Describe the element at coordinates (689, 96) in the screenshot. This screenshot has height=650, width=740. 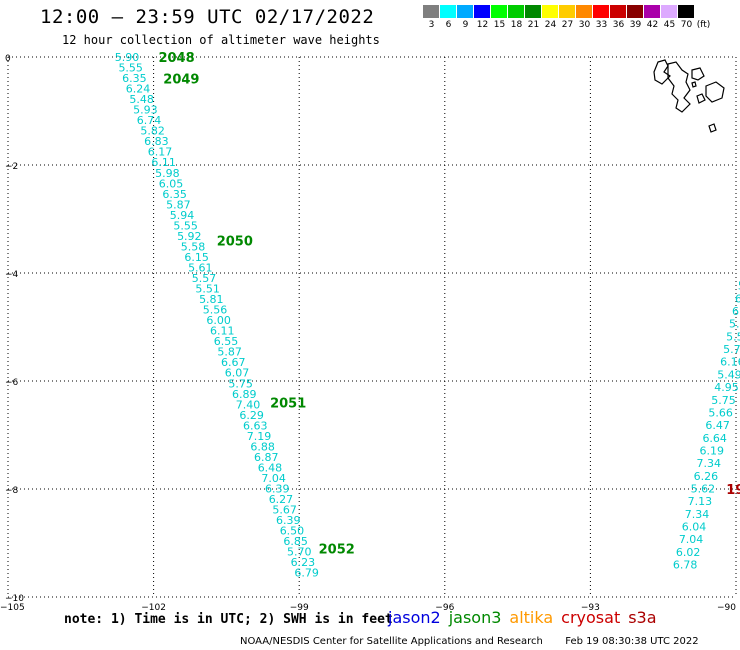
I see `galapagos-coastline` at that location.